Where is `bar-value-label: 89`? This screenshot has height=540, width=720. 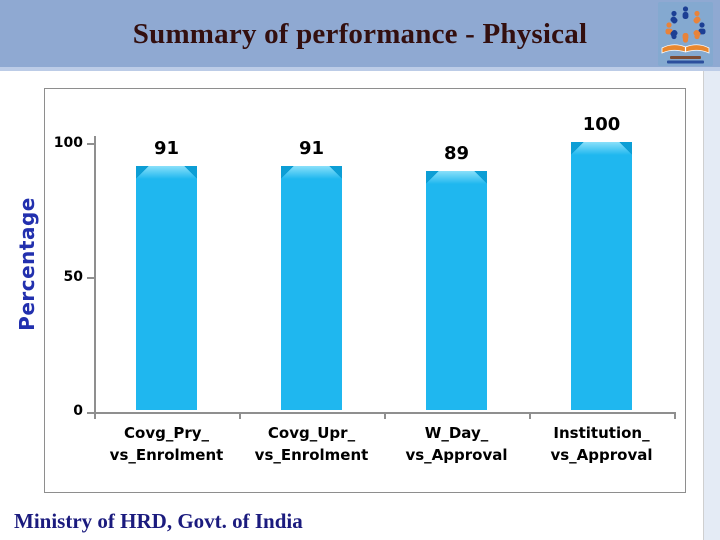 bar-value-label: 89 is located at coordinates (456, 154).